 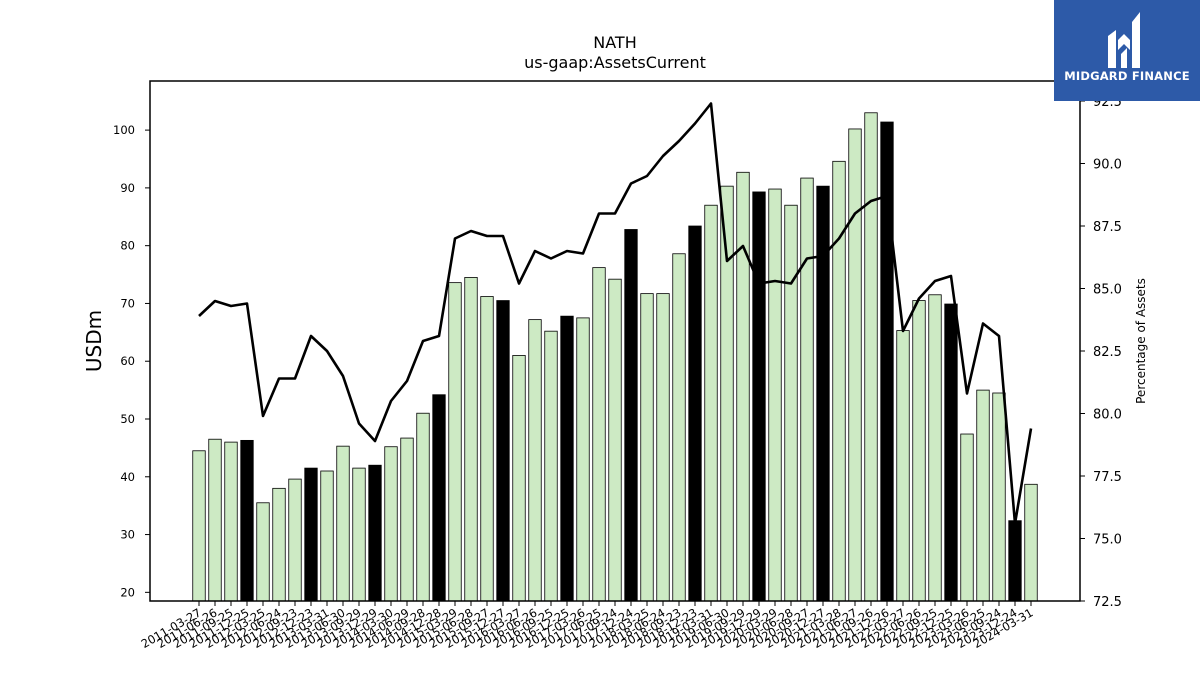 I want to click on y2-axis-label: Percentage of Assets, so click(x=1141, y=341).